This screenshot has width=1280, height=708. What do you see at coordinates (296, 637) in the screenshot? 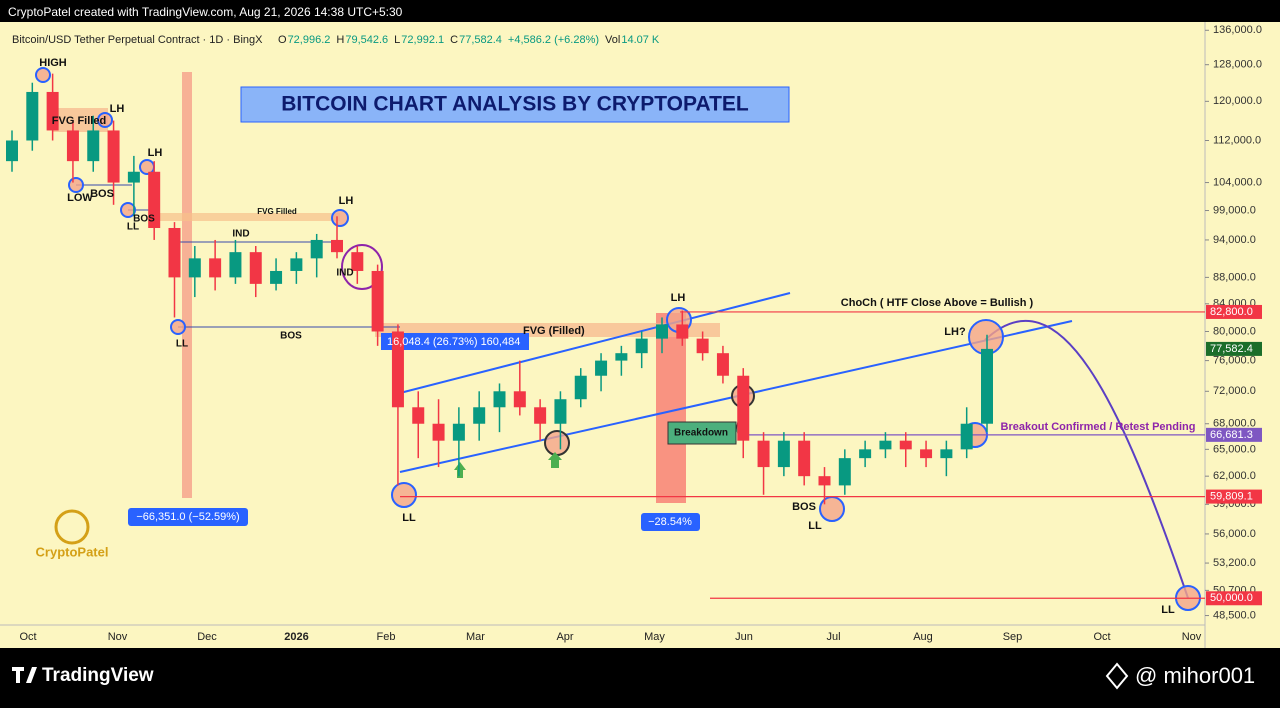
I see `x-tick-label: 2026` at bounding box center [296, 637].